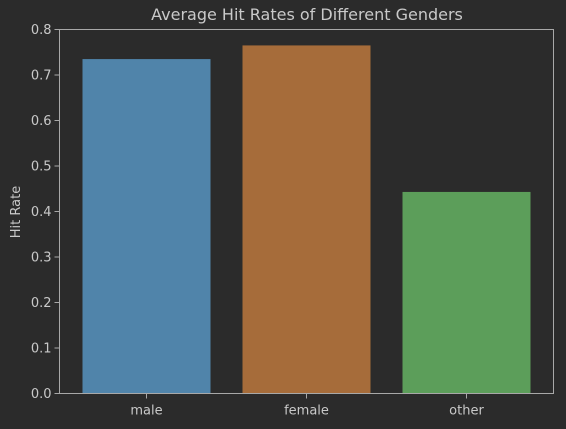  What do you see at coordinates (41, 258) in the screenshot?
I see `y-tick-label: 0.3` at bounding box center [41, 258].